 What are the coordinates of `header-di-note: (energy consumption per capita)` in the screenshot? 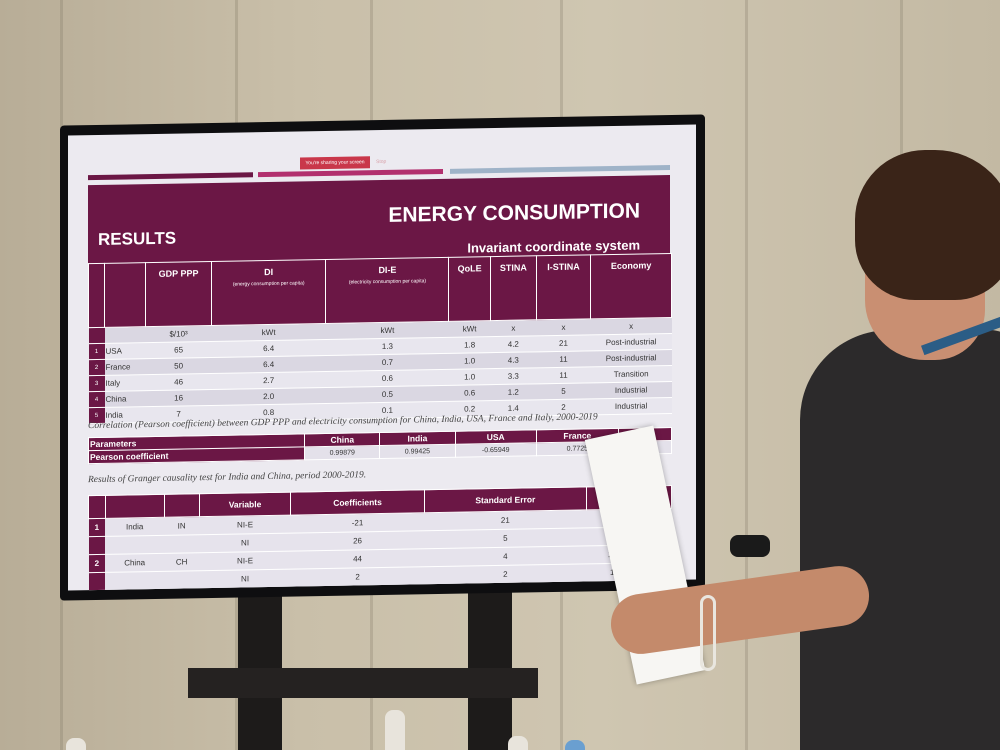 It's located at (268, 284).